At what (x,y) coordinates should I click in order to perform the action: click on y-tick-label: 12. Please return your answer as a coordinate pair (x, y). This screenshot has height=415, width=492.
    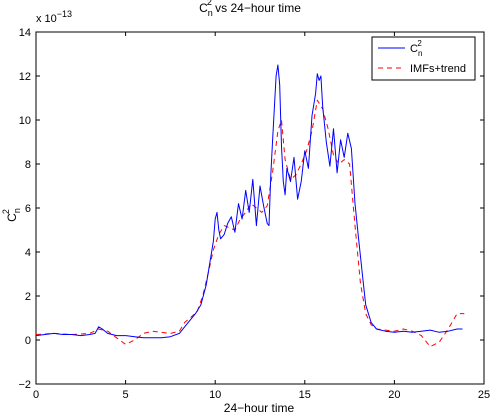
    Looking at the image, I should click on (25, 77).